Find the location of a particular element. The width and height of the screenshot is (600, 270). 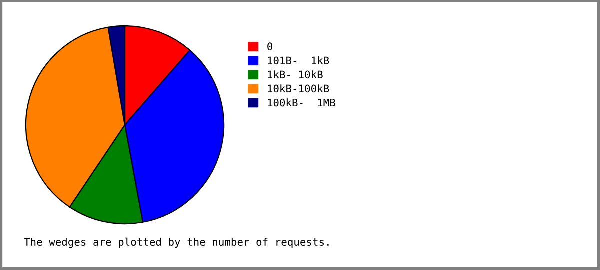

text: The wedges are plotted by the number of requests. is located at coordinates (176, 243).